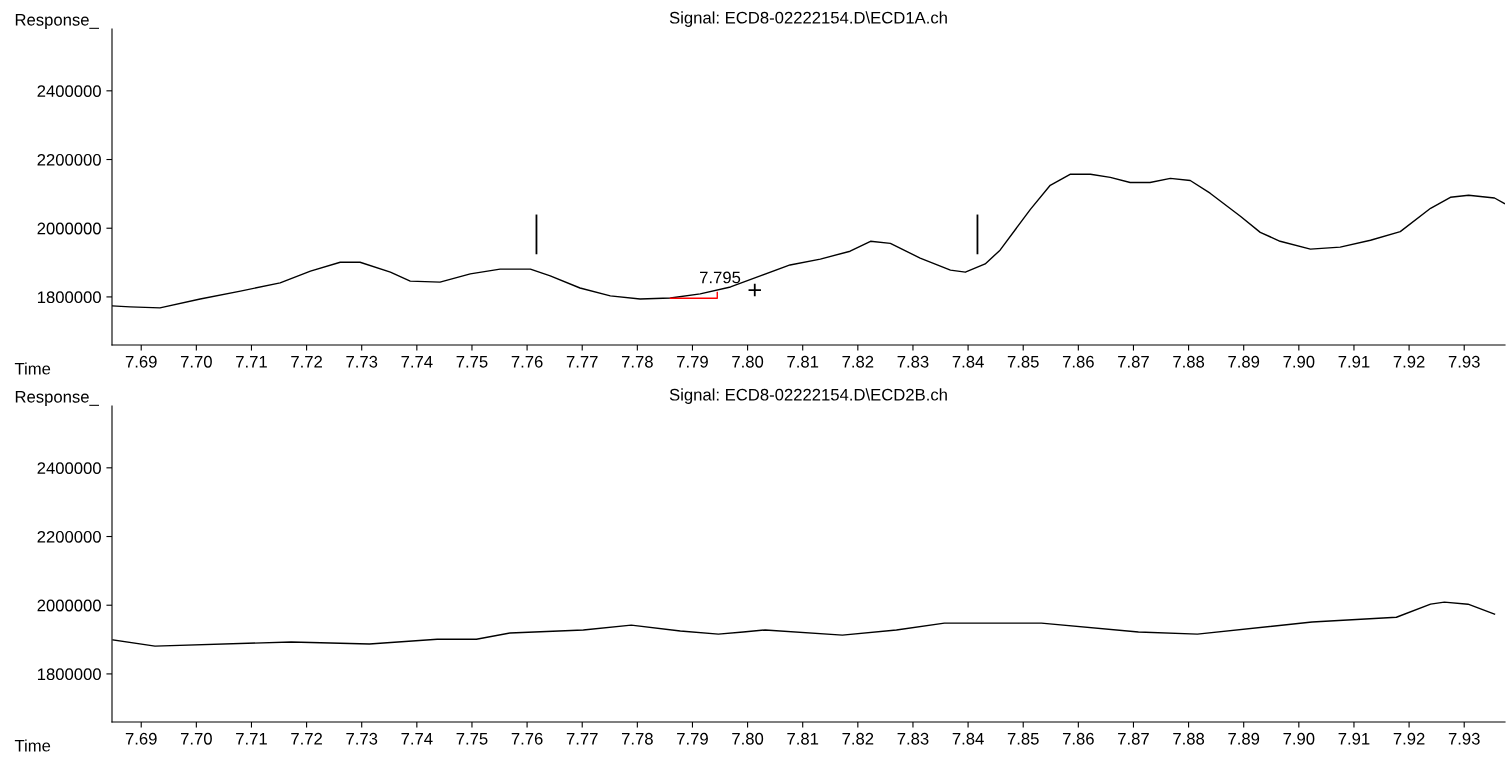  What do you see at coordinates (808, 396) in the screenshot?
I see `chart-title: Signal: ECD8-02222154.D\ECD2B.ch` at bounding box center [808, 396].